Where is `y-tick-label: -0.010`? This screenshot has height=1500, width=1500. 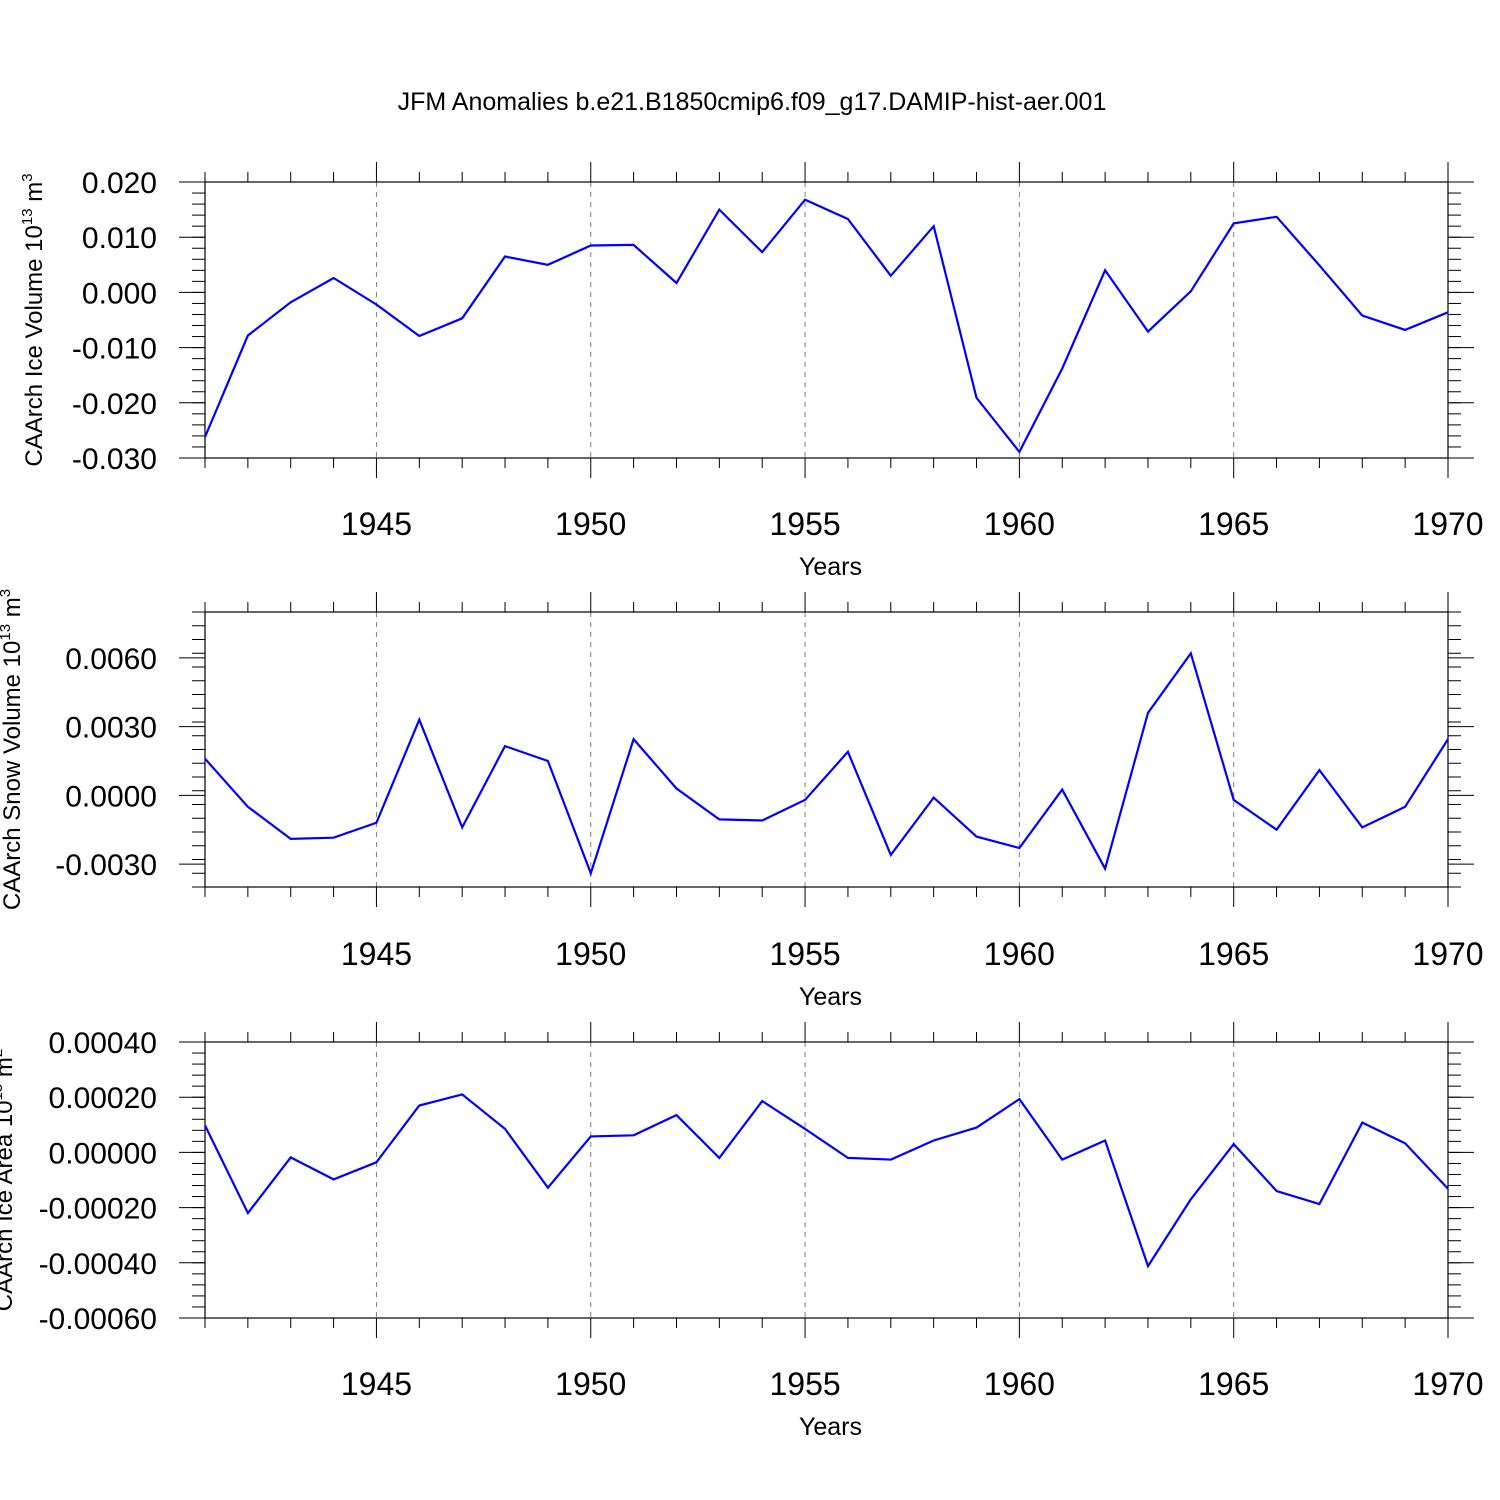 y-tick-label: -0.010 is located at coordinates (114, 349).